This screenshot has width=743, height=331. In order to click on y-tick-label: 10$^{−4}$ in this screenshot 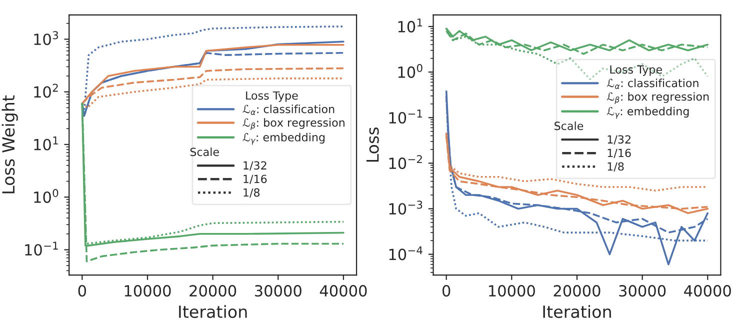, I will do `click(405, 253)`.